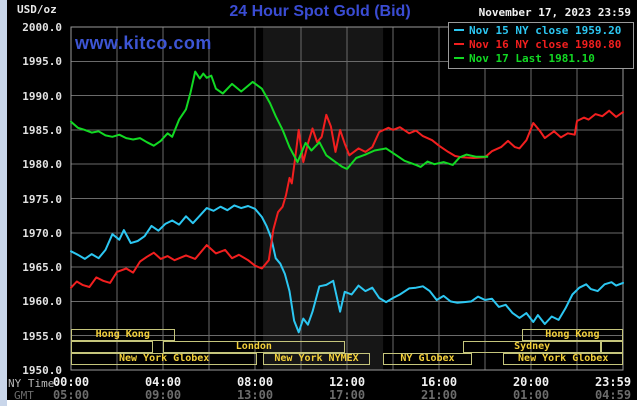  Describe the element at coordinates (3, 203) in the screenshot. I see `page-left-margin-strip` at that location.